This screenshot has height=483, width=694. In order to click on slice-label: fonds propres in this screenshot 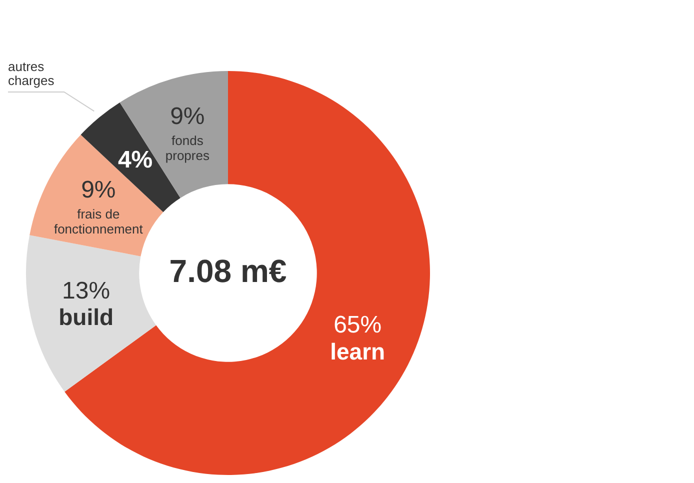, I will do `click(187, 147)`.